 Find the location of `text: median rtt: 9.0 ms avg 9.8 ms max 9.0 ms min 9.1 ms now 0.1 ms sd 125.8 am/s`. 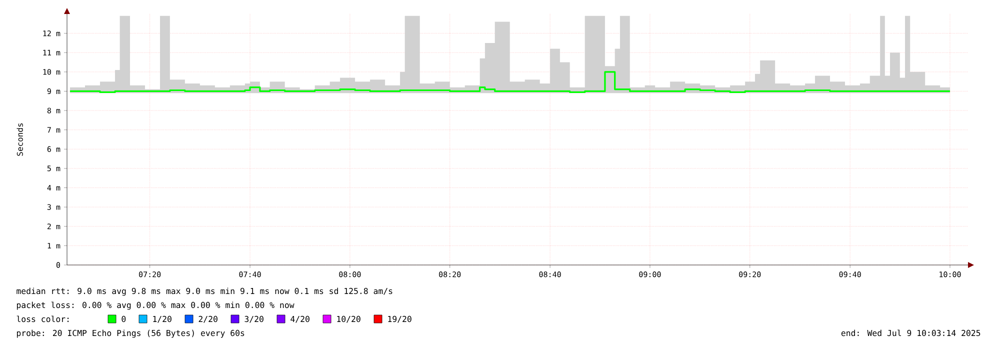

text: median rtt: 9.0 ms avg 9.8 ms max 9.0 ms min 9.1 ms now 0.1 ms sd 125.8 am/s is located at coordinates (204, 292).